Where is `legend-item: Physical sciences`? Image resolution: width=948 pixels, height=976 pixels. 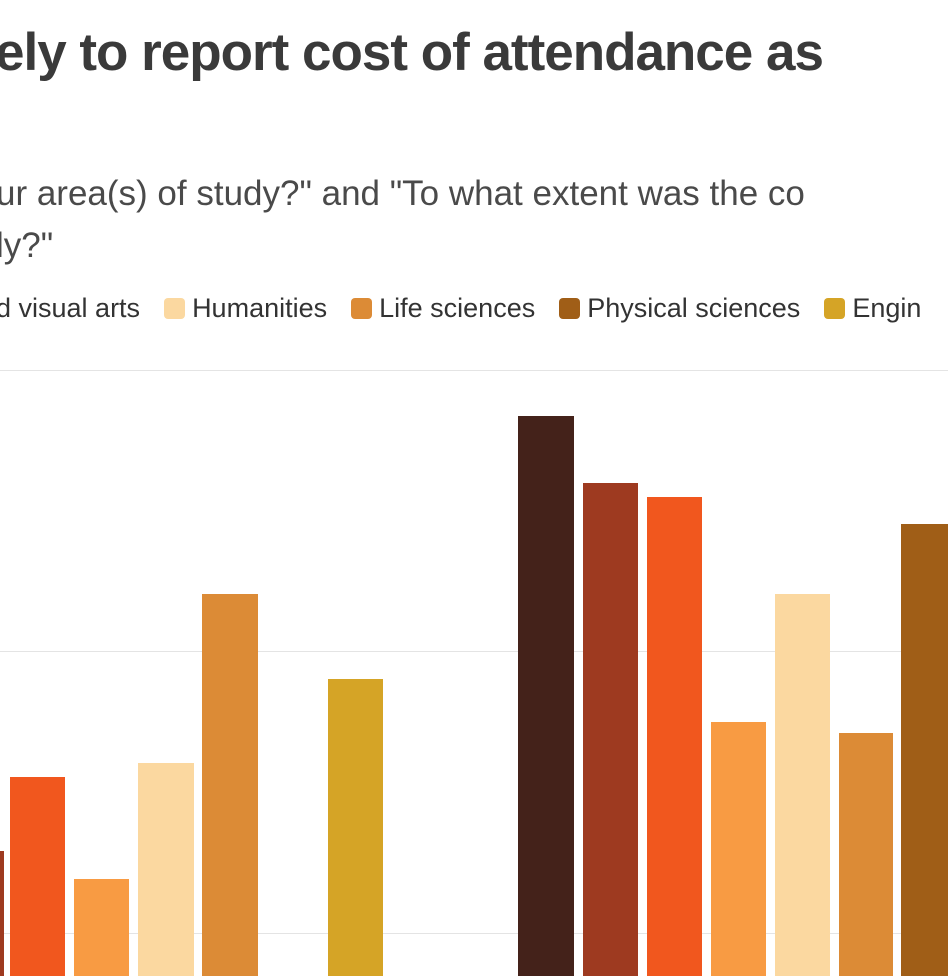 legend-item: Physical sciences is located at coordinates (679, 308).